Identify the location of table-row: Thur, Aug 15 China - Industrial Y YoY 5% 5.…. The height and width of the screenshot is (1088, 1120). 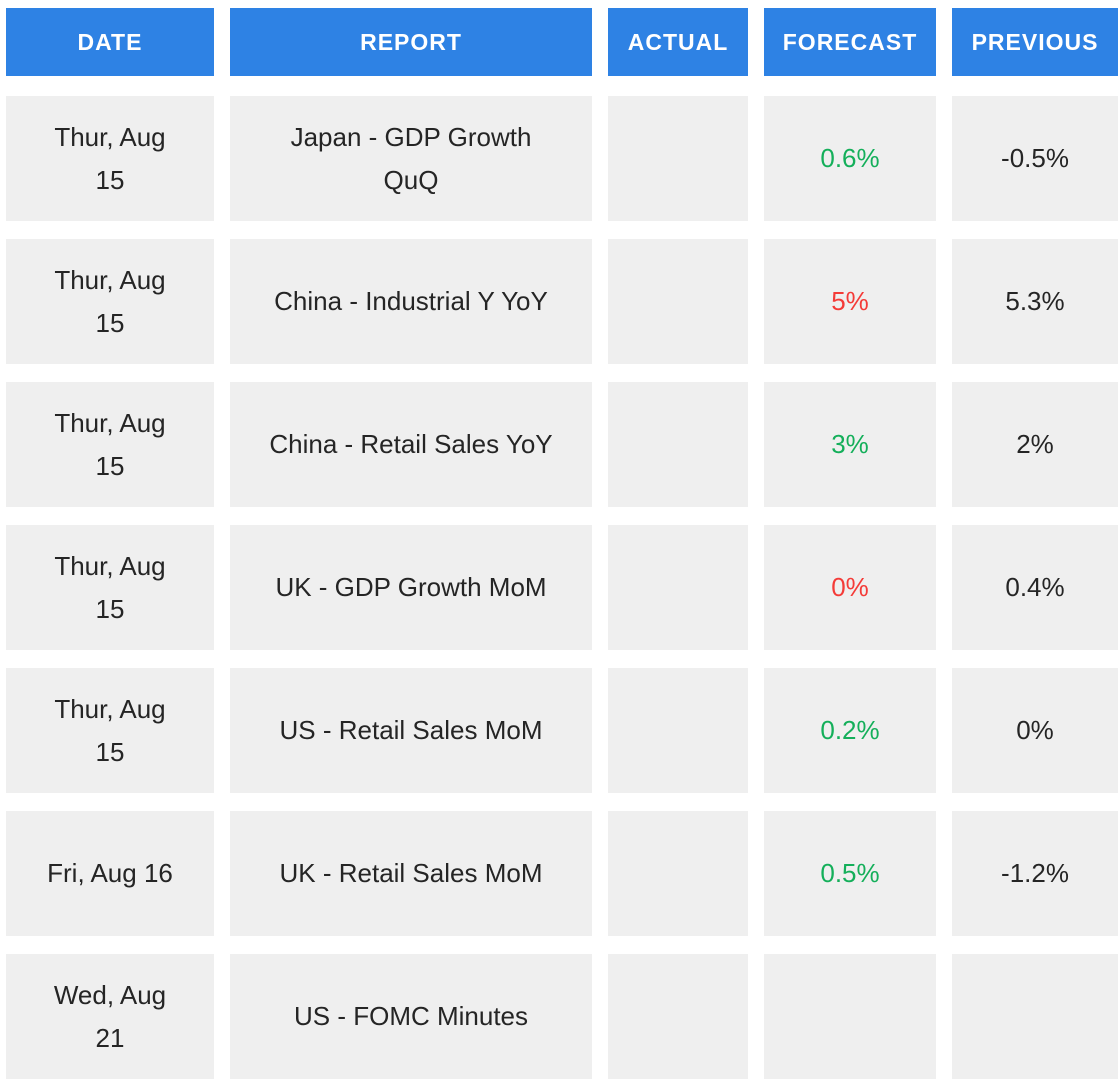
(563, 301).